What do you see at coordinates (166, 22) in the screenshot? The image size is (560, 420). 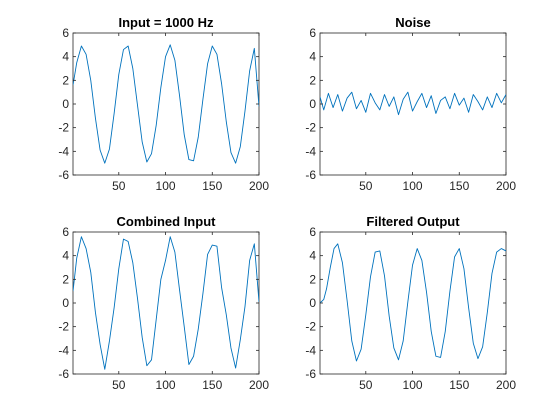 I see `chart-title: Input = 1000 Hz` at bounding box center [166, 22].